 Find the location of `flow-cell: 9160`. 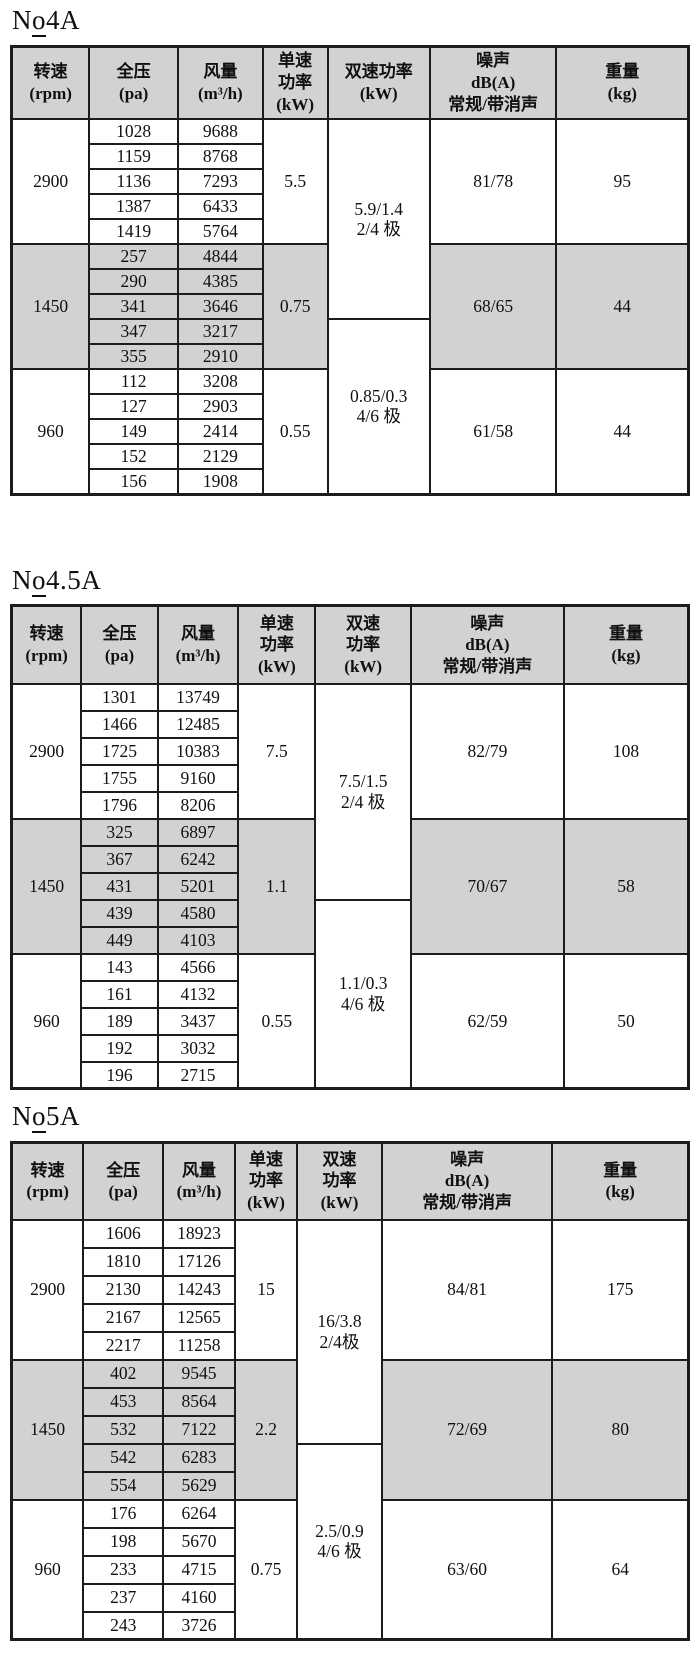

flow-cell: 9160 is located at coordinates (198, 778).